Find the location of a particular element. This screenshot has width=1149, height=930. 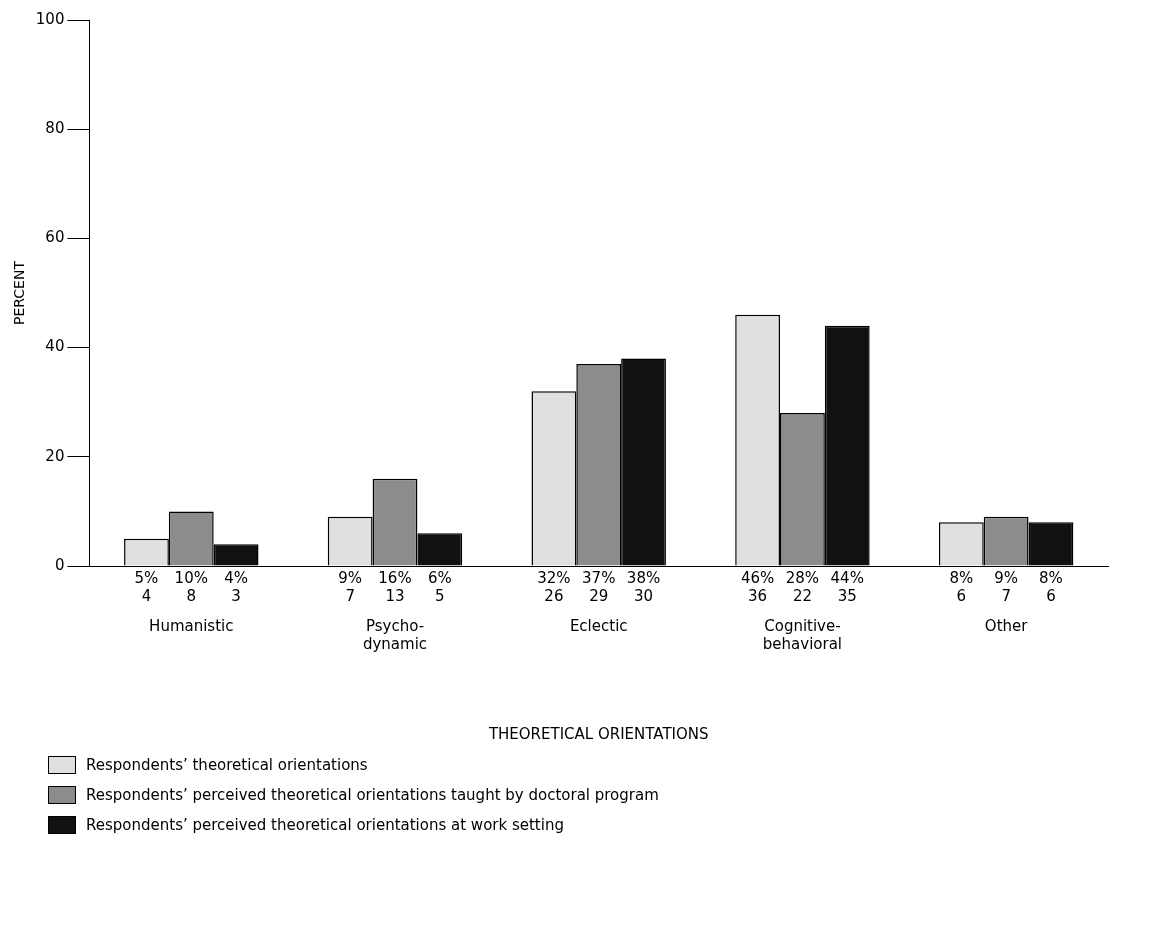

x-tick-label: Humanistic is located at coordinates (191, 625).